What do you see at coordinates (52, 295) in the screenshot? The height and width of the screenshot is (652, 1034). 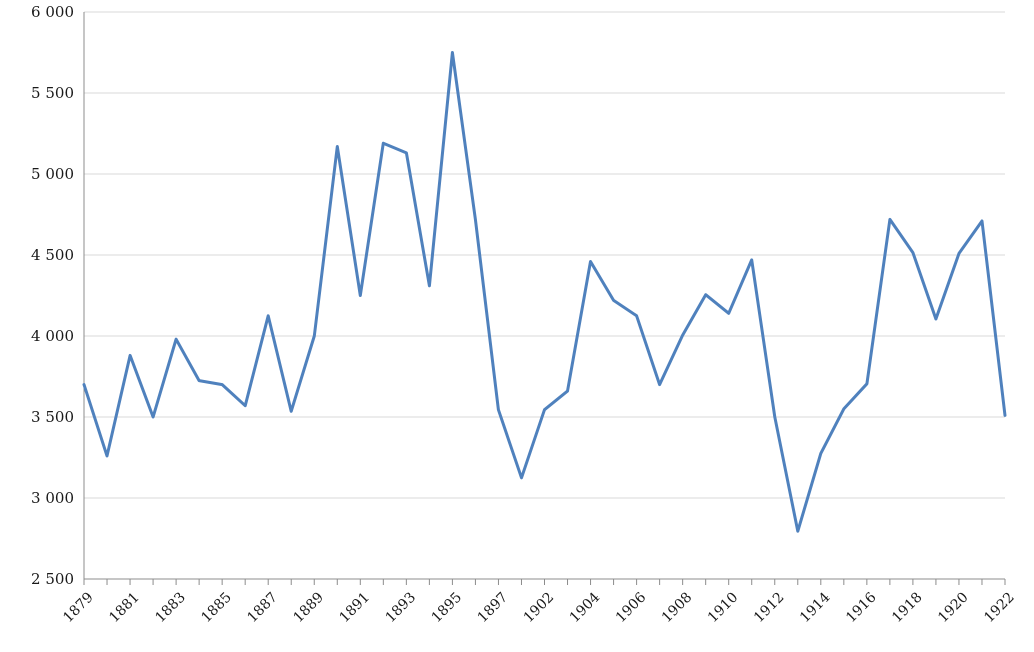 I see `y-axis-ticks: 2 500 3 000 3 500 4 000 4 500 5 000 5 500 6 000` at bounding box center [52, 295].